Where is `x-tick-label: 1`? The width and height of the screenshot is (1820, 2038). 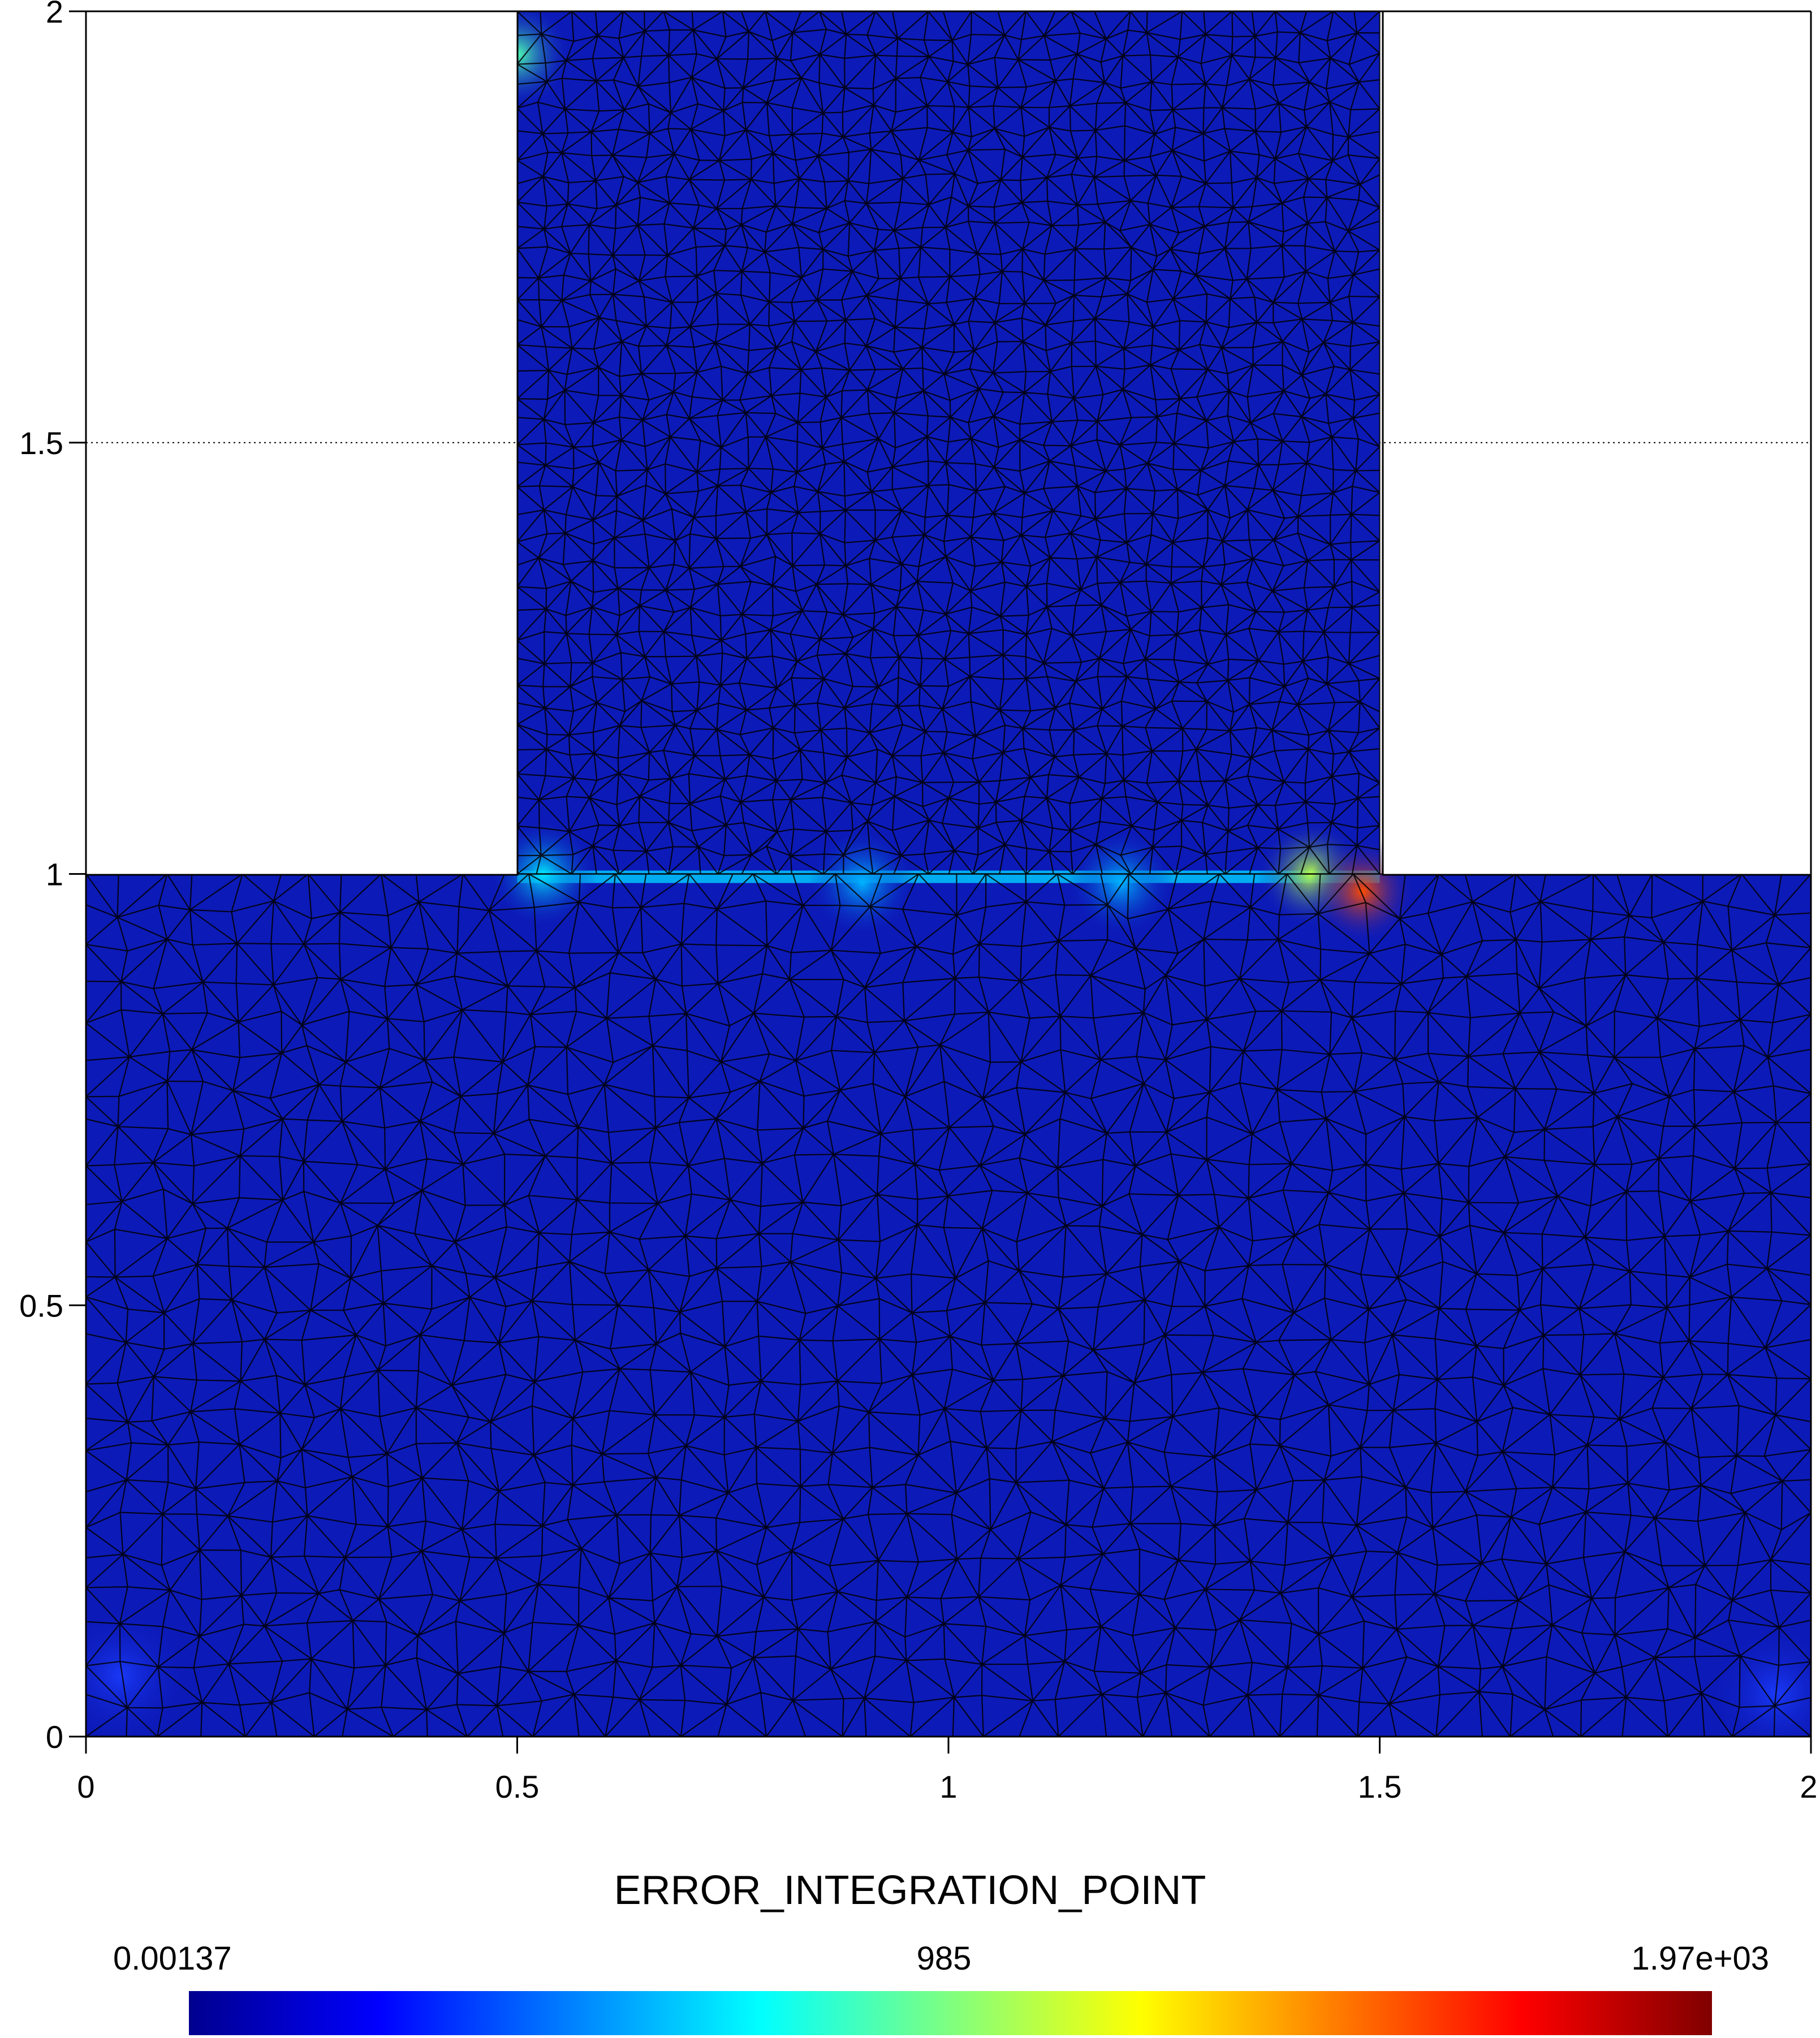
x-tick-label: 1 is located at coordinates (948, 1786).